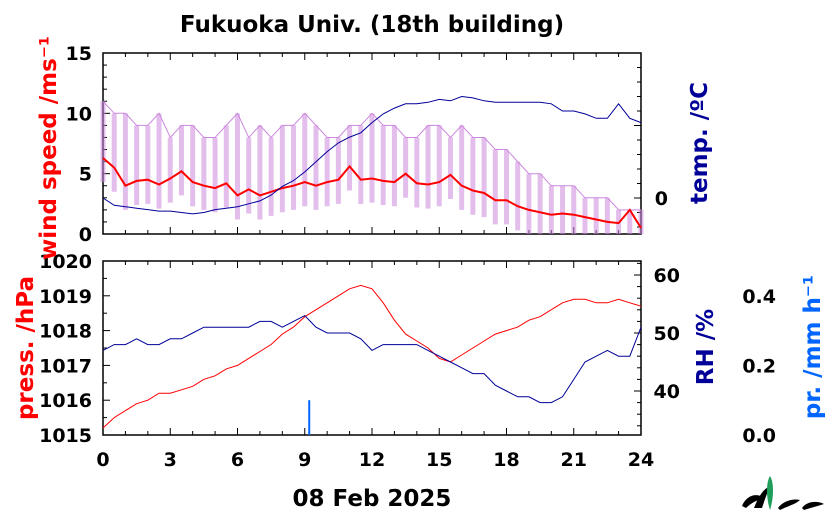 Image resolution: width=834 pixels, height=520 pixels. Describe the element at coordinates (65, 401) in the screenshot. I see `pressure-tick-label: 1016` at that location.